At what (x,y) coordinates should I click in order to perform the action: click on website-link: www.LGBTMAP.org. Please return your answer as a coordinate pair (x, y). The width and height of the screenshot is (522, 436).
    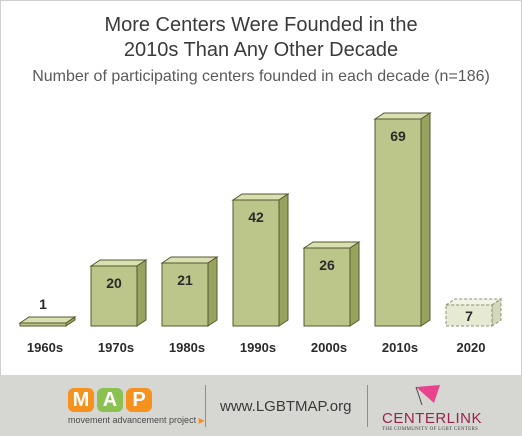
    Looking at the image, I should click on (286, 406).